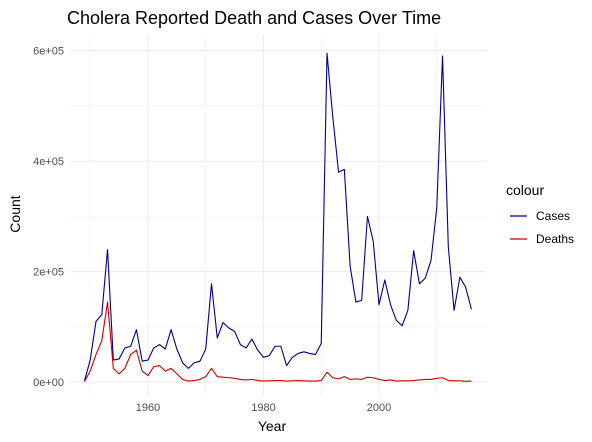 Image resolution: width=592 pixels, height=442 pixels. I want to click on legend: colour Cases Deaths, so click(540, 214).